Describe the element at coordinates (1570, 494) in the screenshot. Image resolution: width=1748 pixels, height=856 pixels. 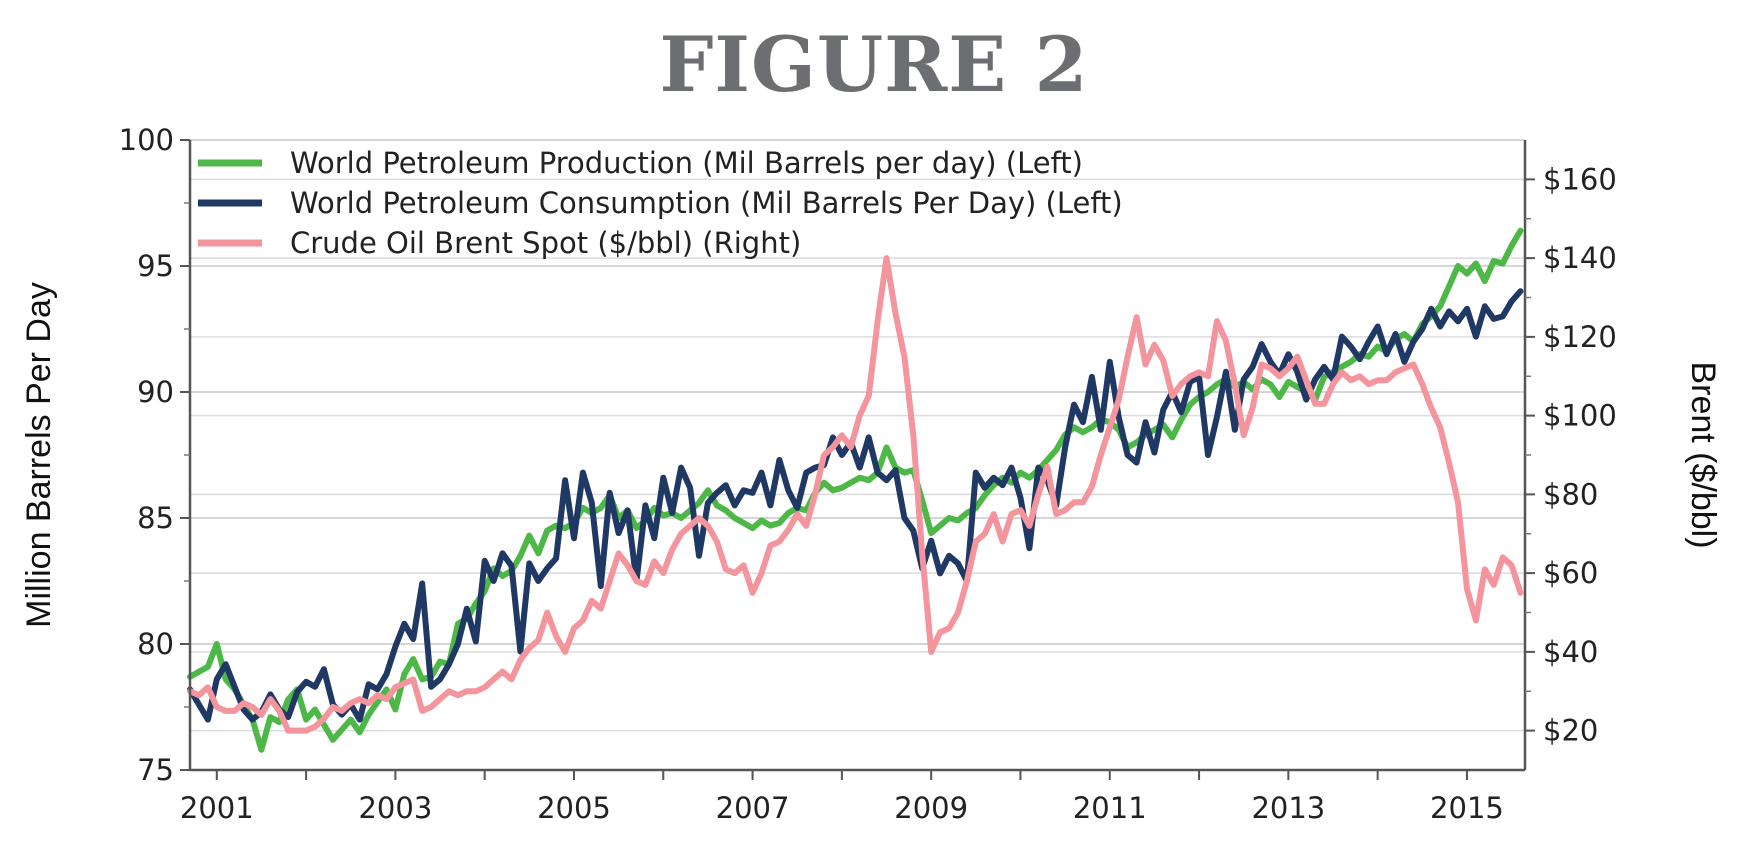
I see `y-right-tick-label: $80` at that location.